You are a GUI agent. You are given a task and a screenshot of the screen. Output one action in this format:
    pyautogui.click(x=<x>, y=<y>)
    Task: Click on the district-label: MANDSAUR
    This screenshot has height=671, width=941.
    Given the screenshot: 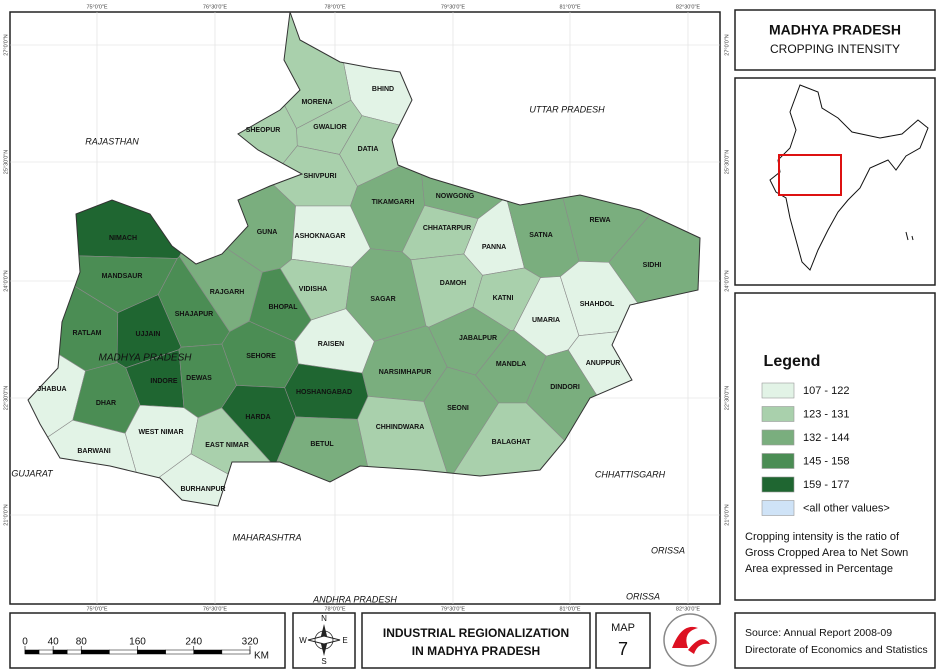 What is the action you would take?
    pyautogui.click(x=122, y=276)
    